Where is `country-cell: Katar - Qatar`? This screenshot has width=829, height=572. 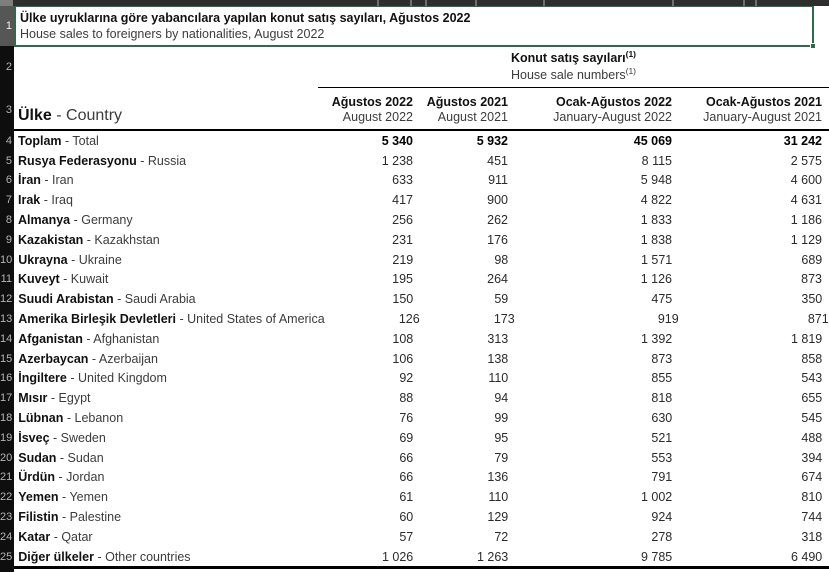
country-cell: Katar - Qatar is located at coordinates (55, 536).